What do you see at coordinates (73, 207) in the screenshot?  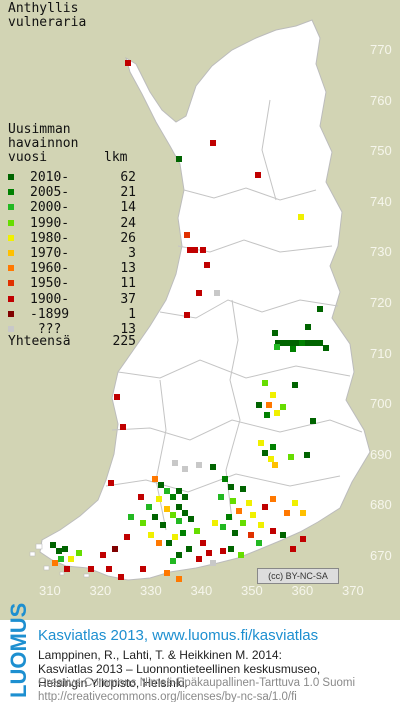 I see `legend-row: 2000- 14` at bounding box center [73, 207].